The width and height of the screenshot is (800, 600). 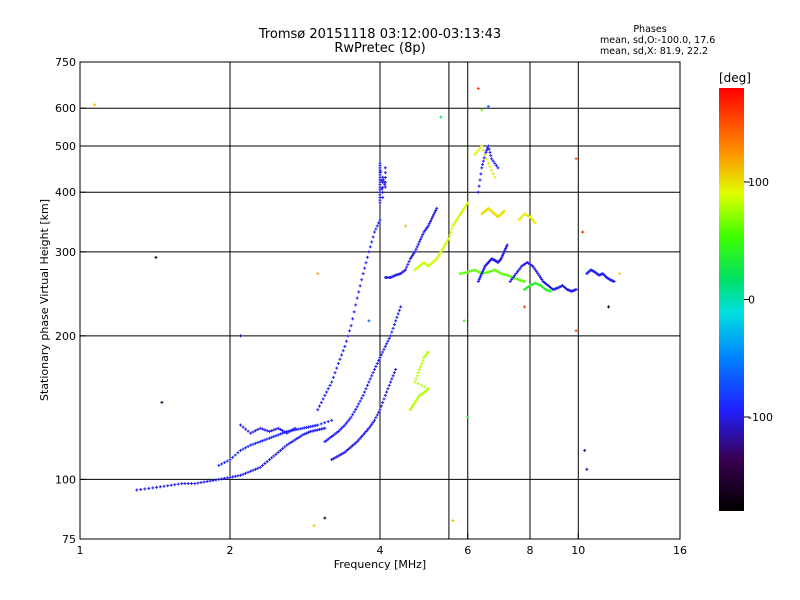 What do you see at coordinates (758, 182) in the screenshot?
I see `colorbar-tick-label-0: 100` at bounding box center [758, 182].